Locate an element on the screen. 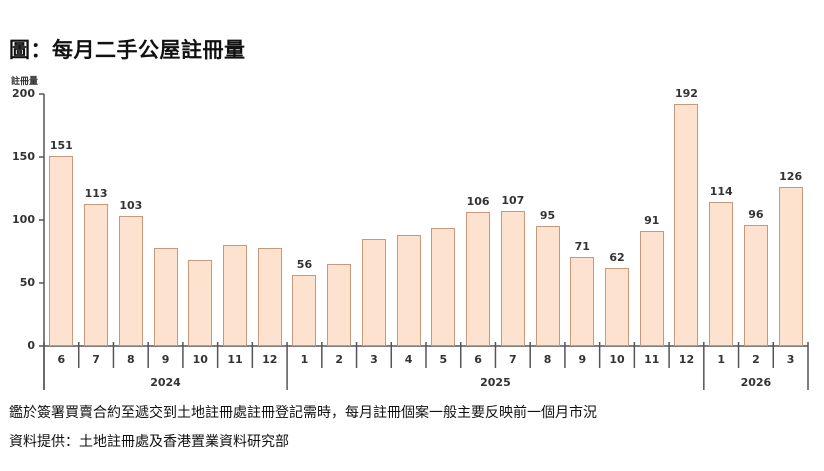 The height and width of the screenshot is (471, 824). data-label: 71 is located at coordinates (582, 246).